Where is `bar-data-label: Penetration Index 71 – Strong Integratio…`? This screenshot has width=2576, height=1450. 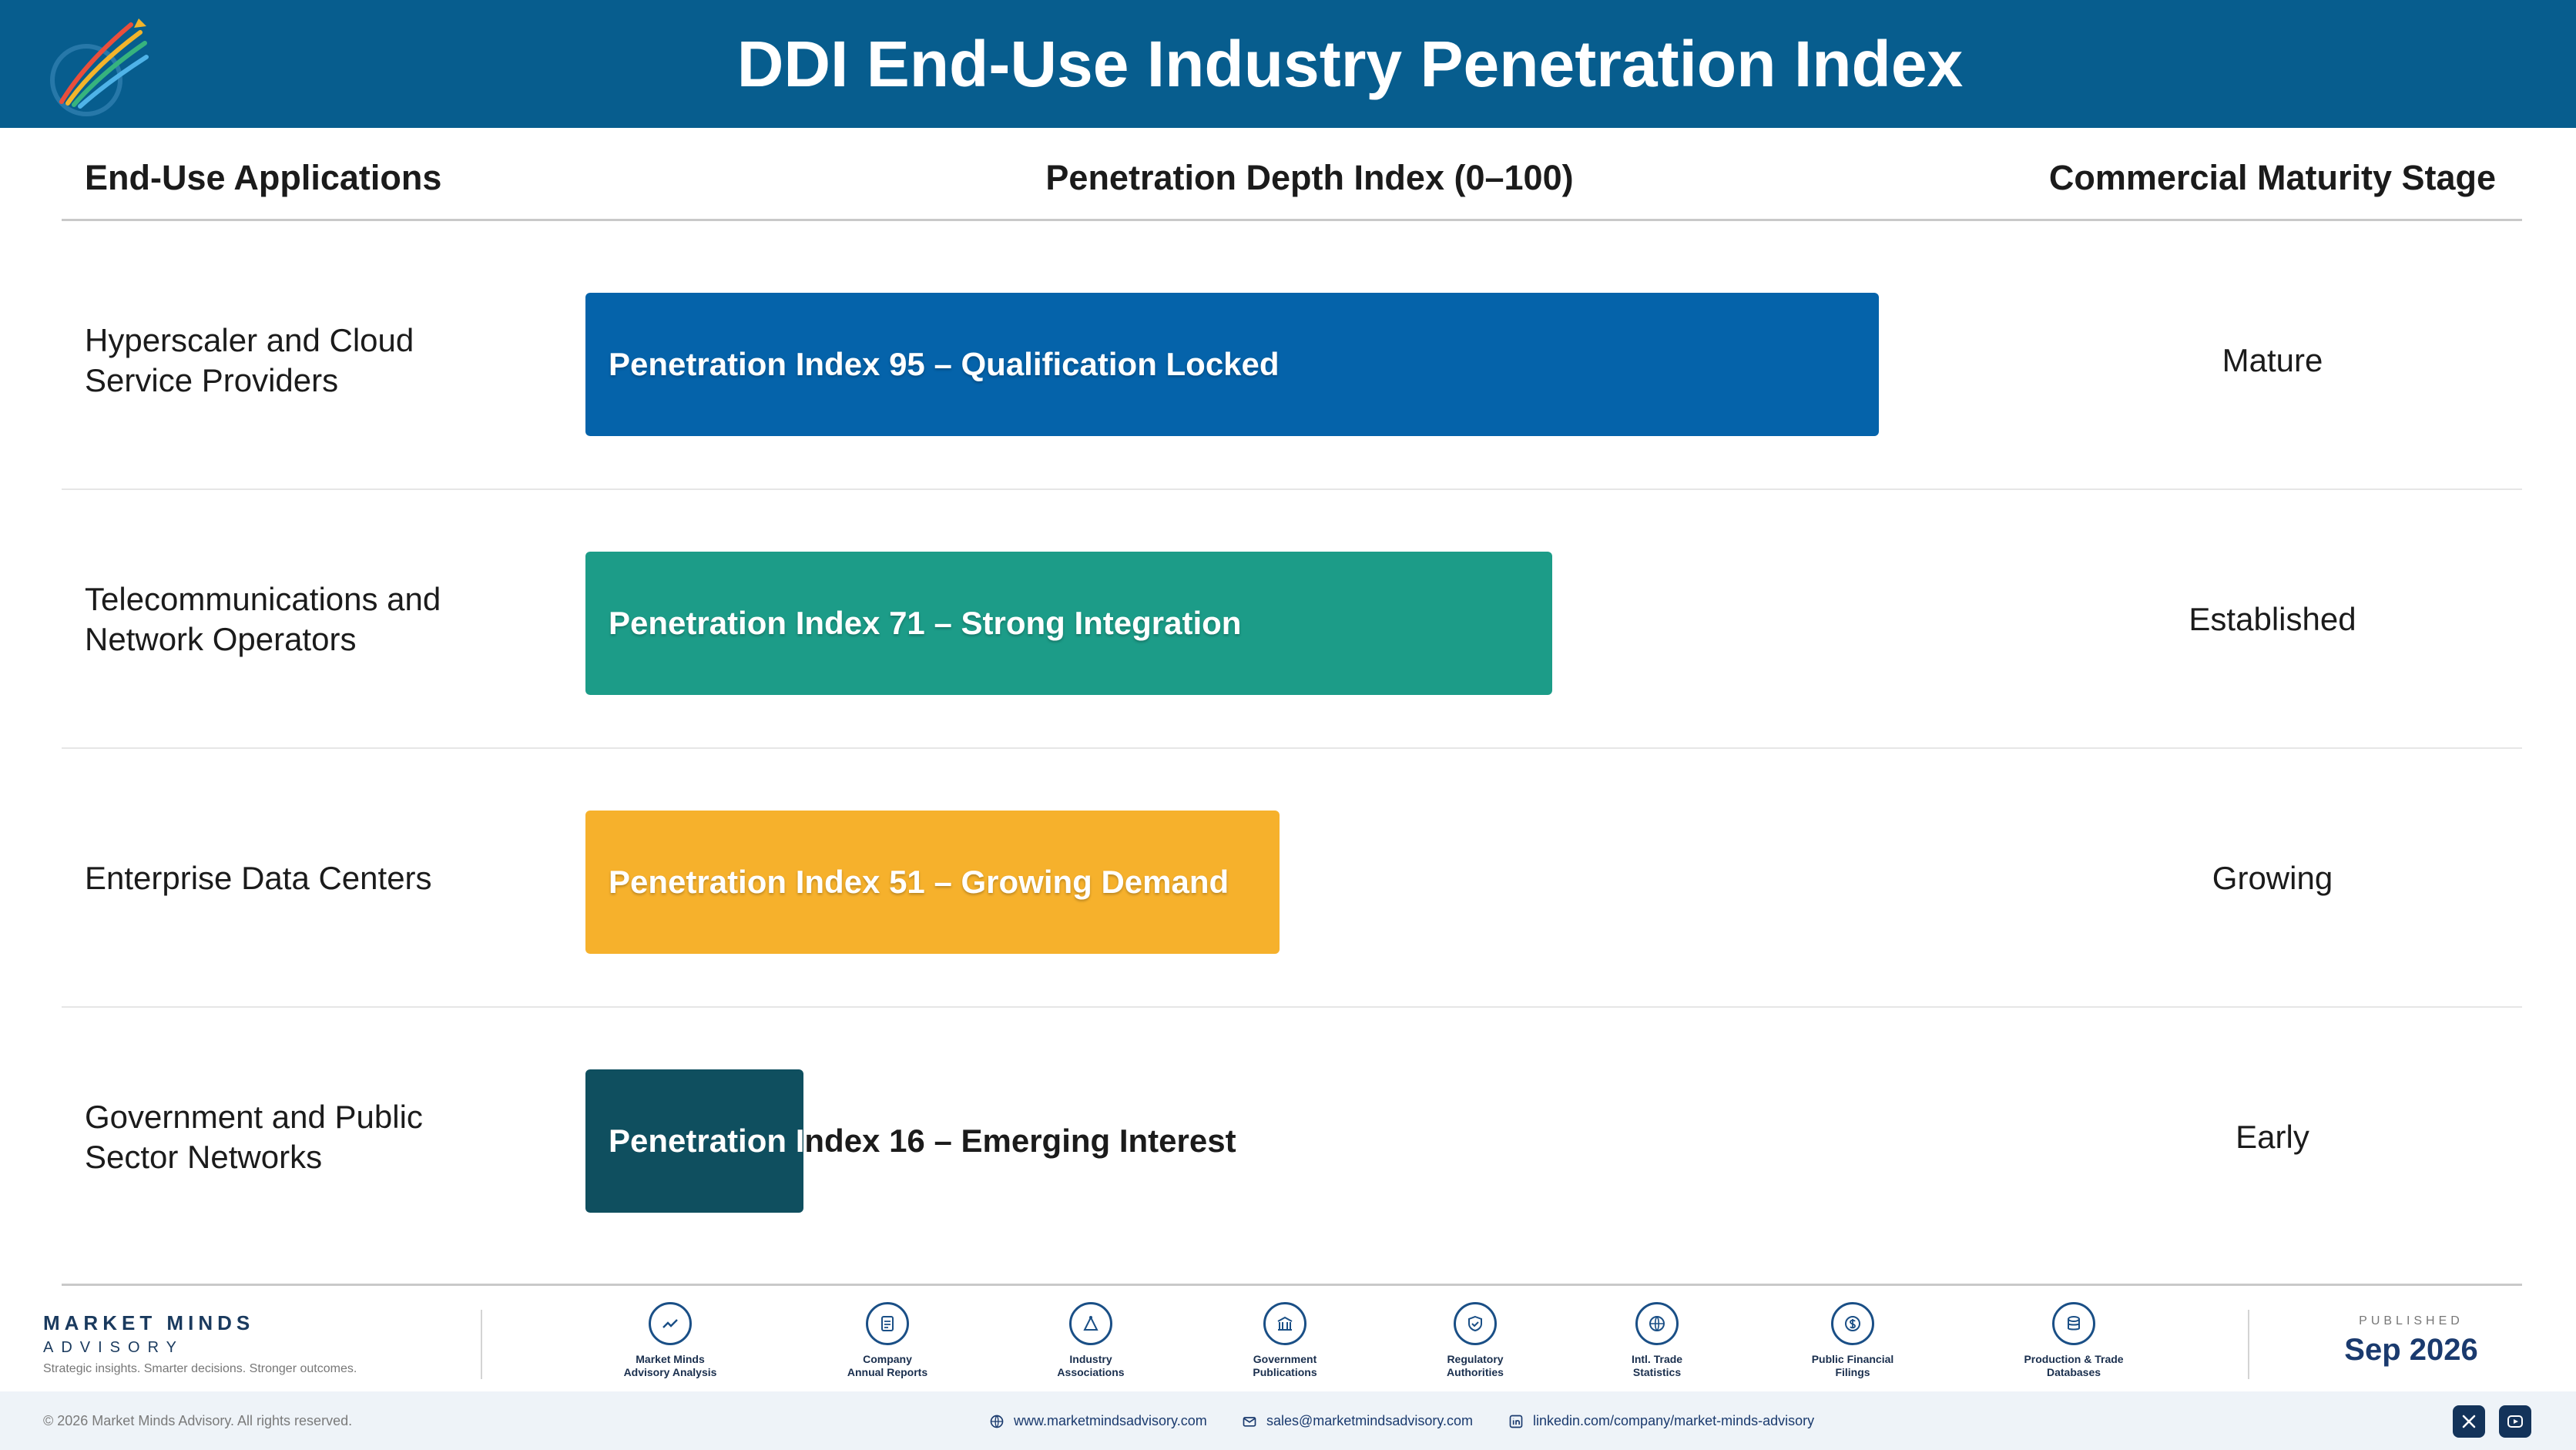 bar-data-label: Penetration Index 71 – Strong Integratio… is located at coordinates (925, 623).